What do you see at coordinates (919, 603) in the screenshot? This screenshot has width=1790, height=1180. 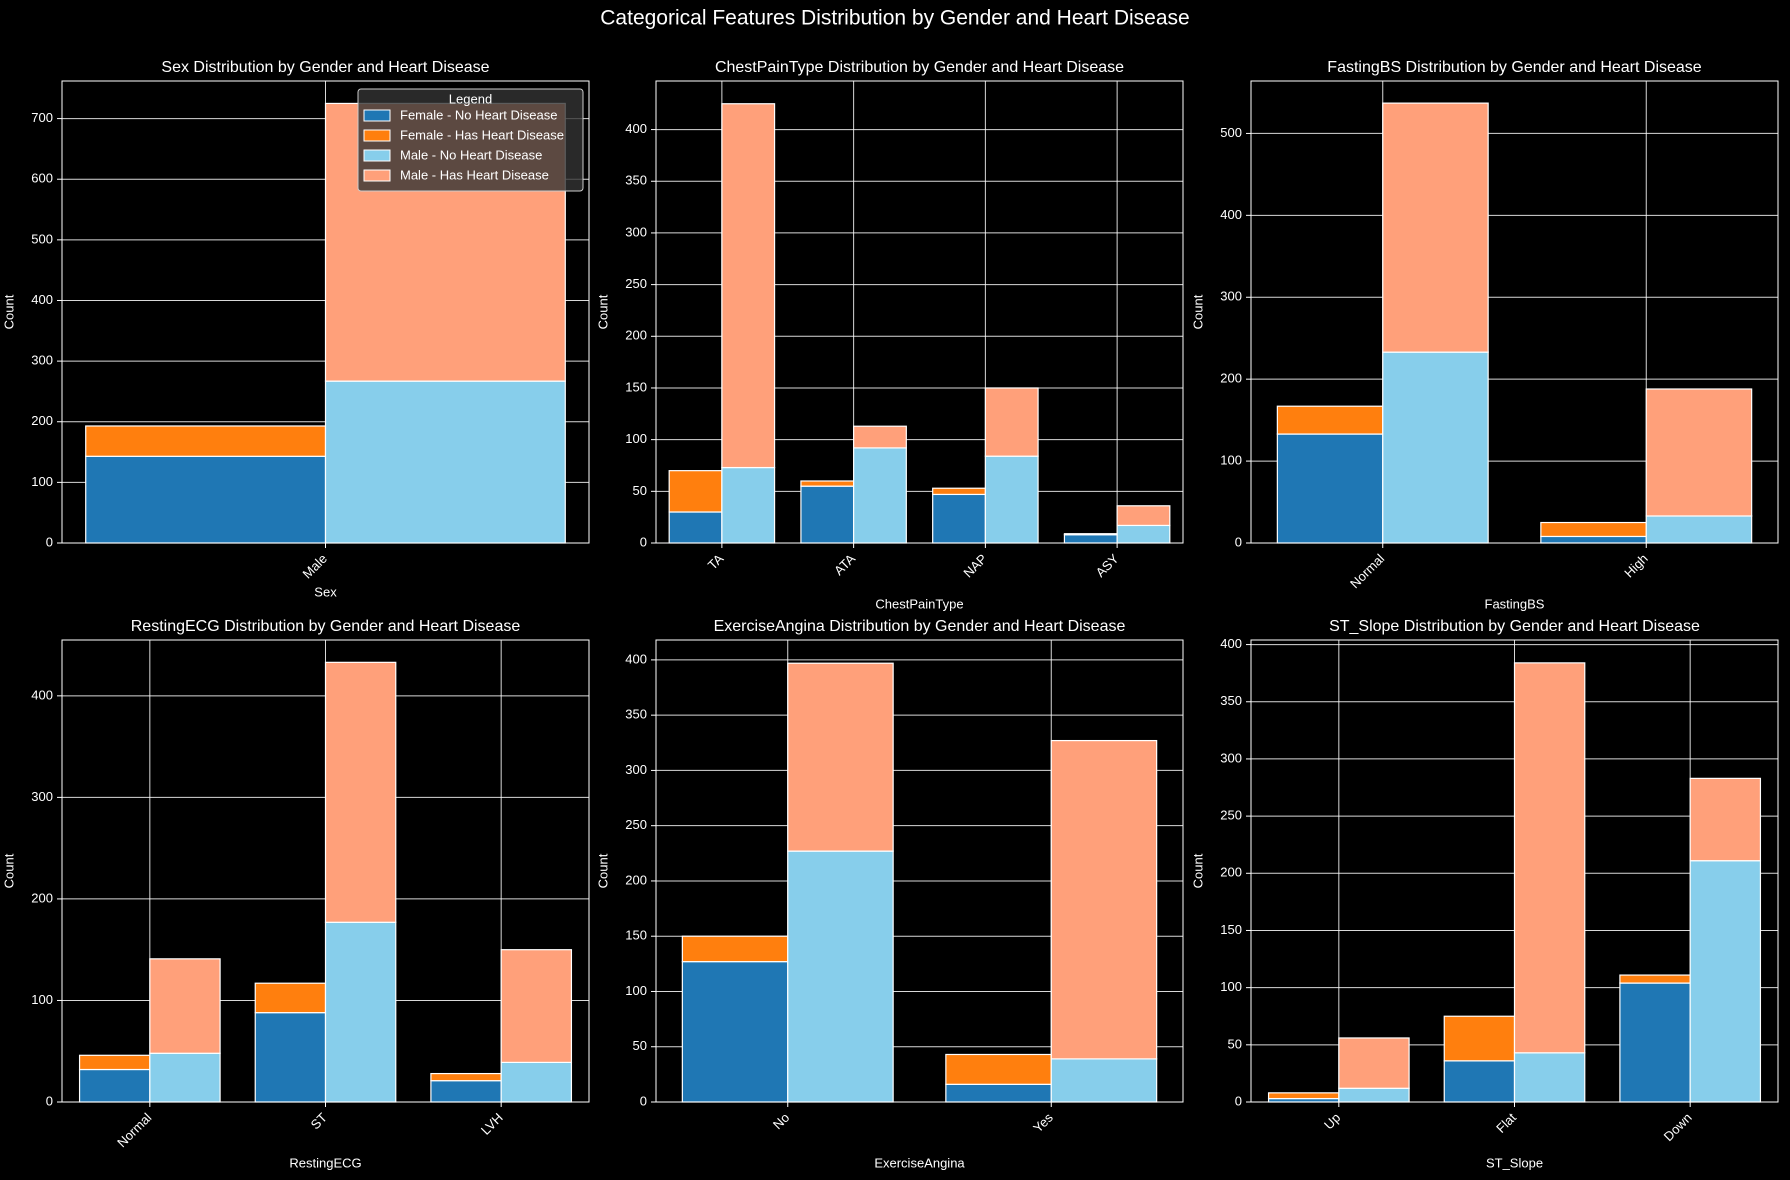 I see `x-axis-label: ChestPainType` at bounding box center [919, 603].